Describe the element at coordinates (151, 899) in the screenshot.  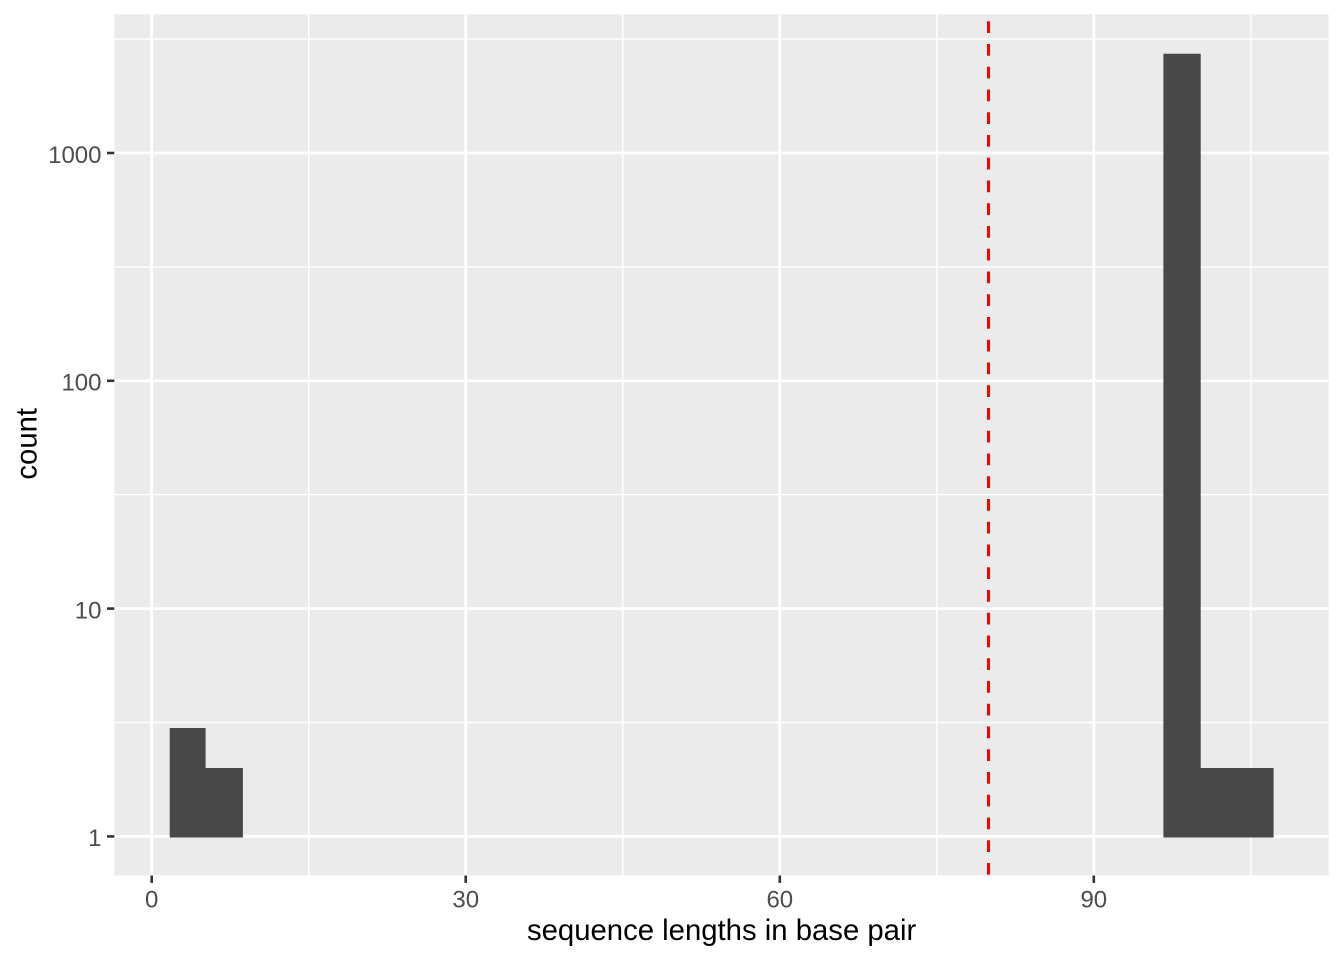
I see `svg-text: 0` at that location.